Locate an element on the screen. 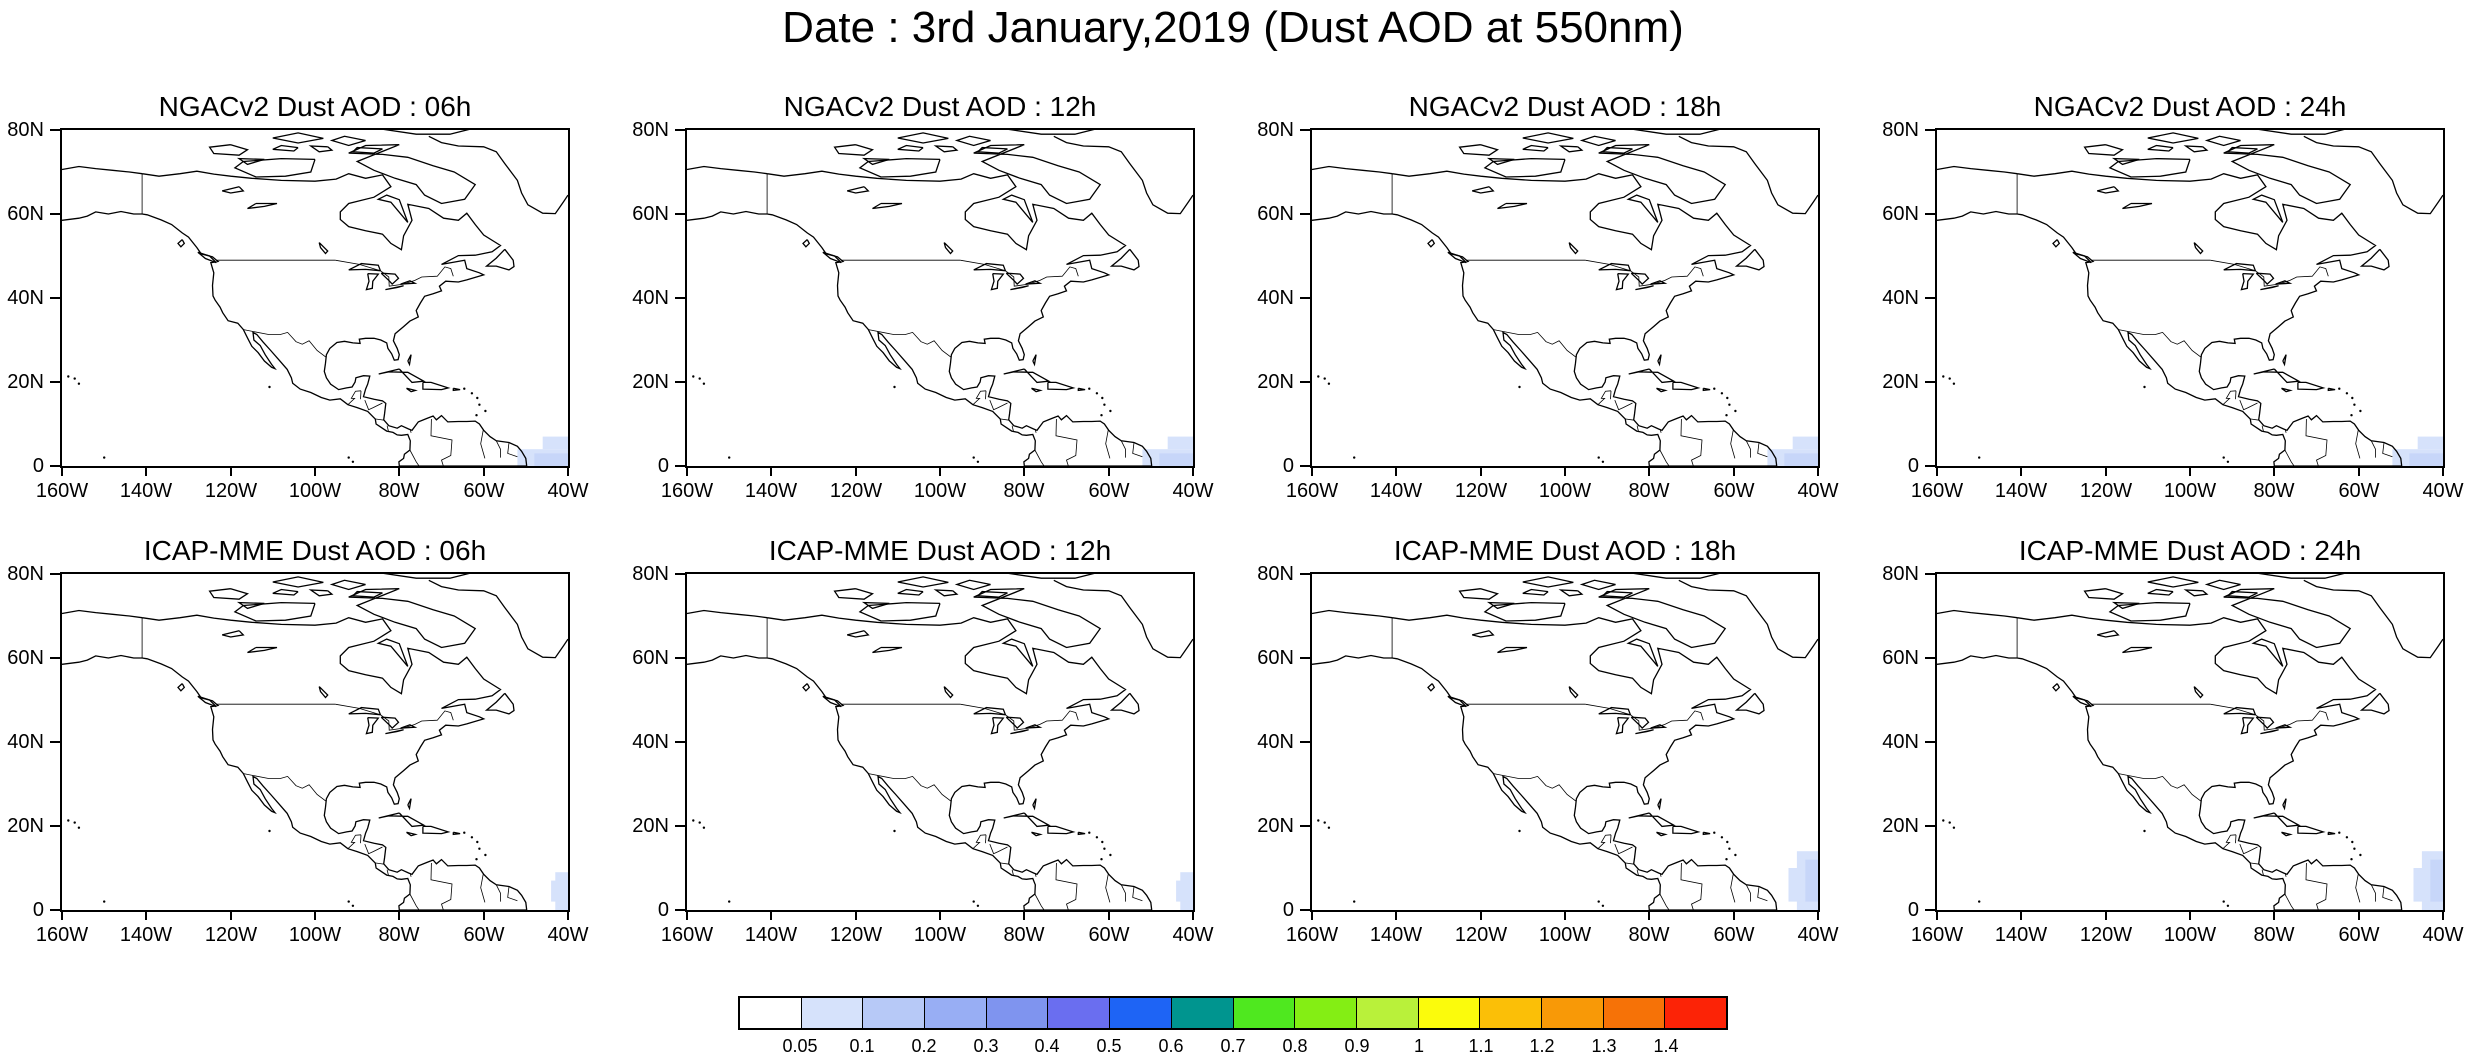  colorbar-swatch is located at coordinates (1387, 1013).